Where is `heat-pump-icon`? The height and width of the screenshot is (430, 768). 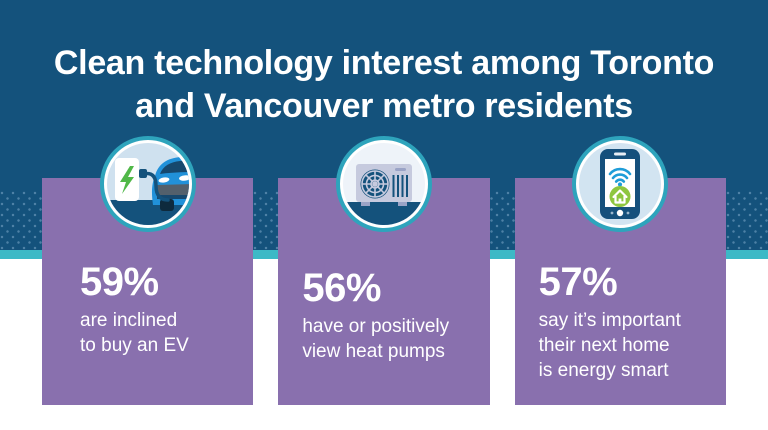
heat-pump-icon is located at coordinates (383, 184).